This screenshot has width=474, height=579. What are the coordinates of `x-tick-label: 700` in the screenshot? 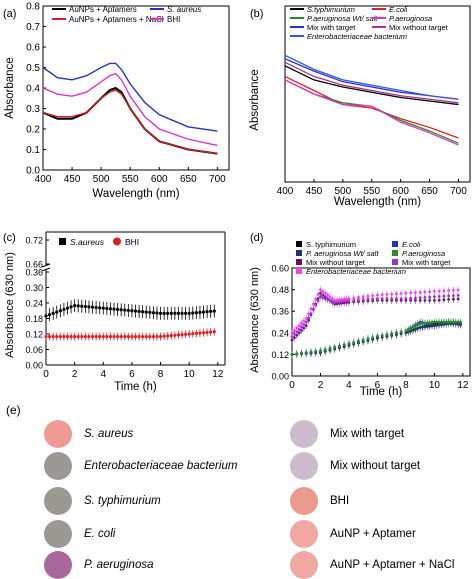 It's located at (458, 191).